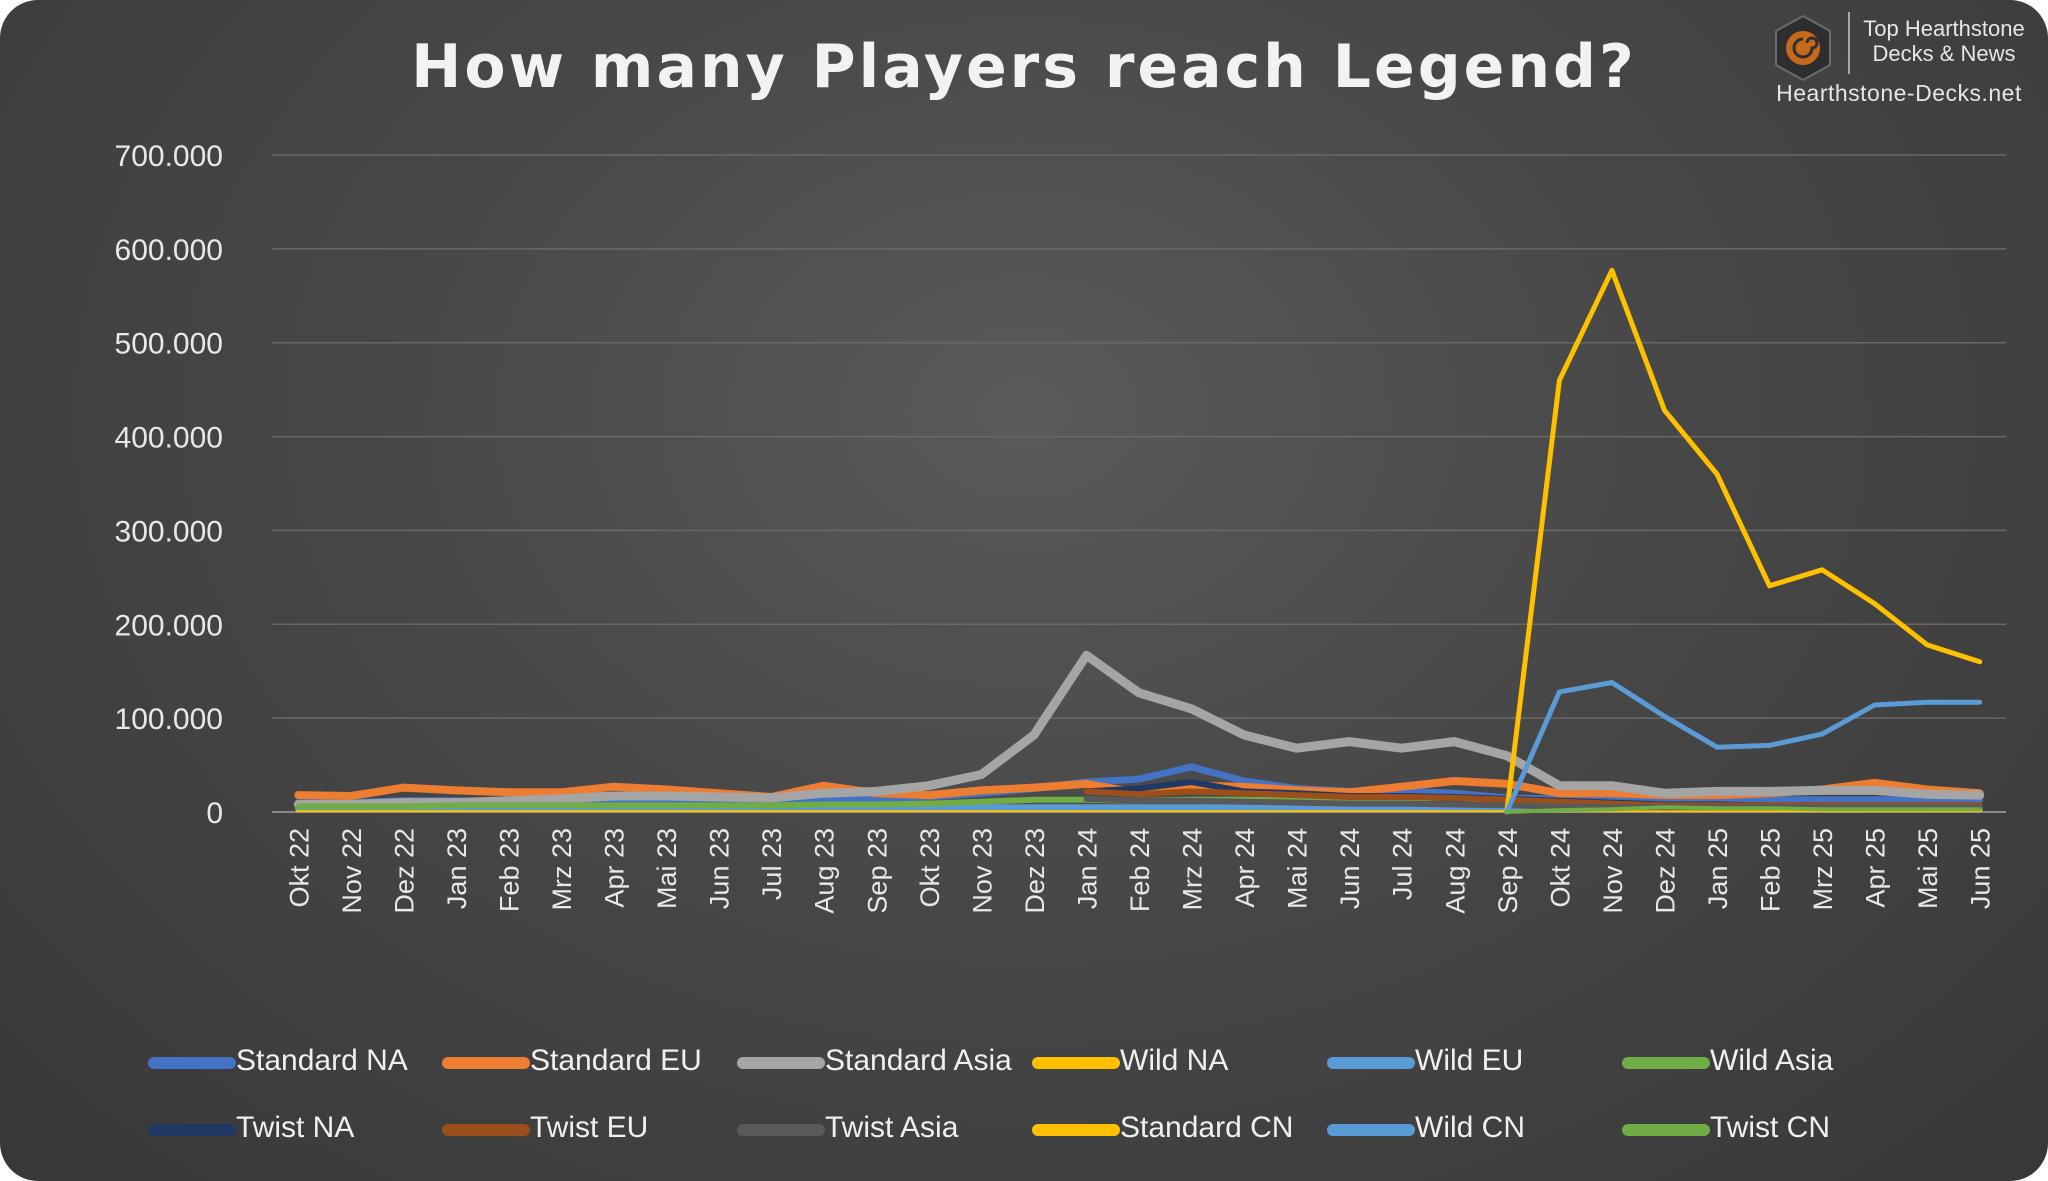 This screenshot has height=1181, width=2048. I want to click on series-line-twist-cn, so click(1743, 809).